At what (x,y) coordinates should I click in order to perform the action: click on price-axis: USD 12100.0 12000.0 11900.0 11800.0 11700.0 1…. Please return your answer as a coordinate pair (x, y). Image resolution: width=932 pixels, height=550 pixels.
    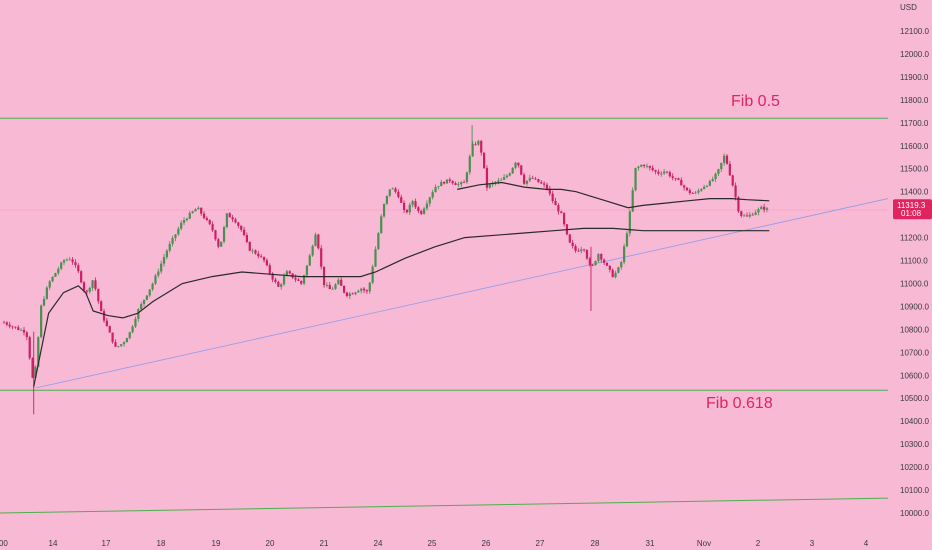
    Looking at the image, I should click on (914, 260).